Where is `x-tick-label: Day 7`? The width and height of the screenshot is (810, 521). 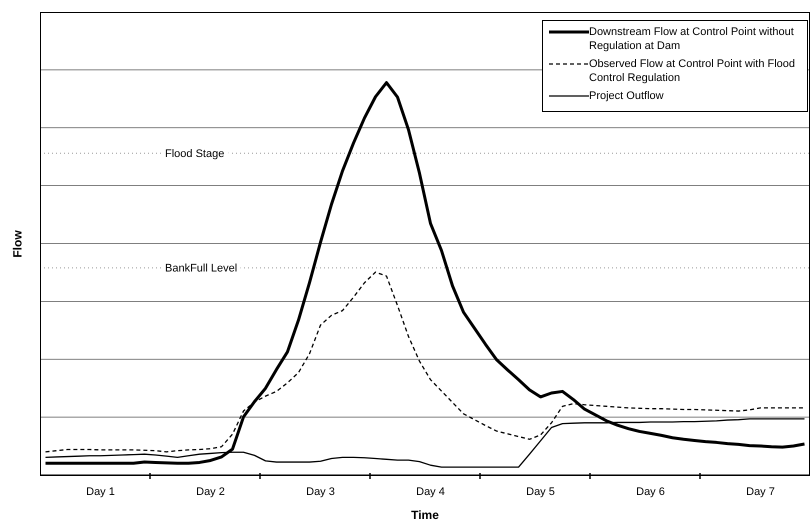
x-tick-label: Day 7 is located at coordinates (760, 492).